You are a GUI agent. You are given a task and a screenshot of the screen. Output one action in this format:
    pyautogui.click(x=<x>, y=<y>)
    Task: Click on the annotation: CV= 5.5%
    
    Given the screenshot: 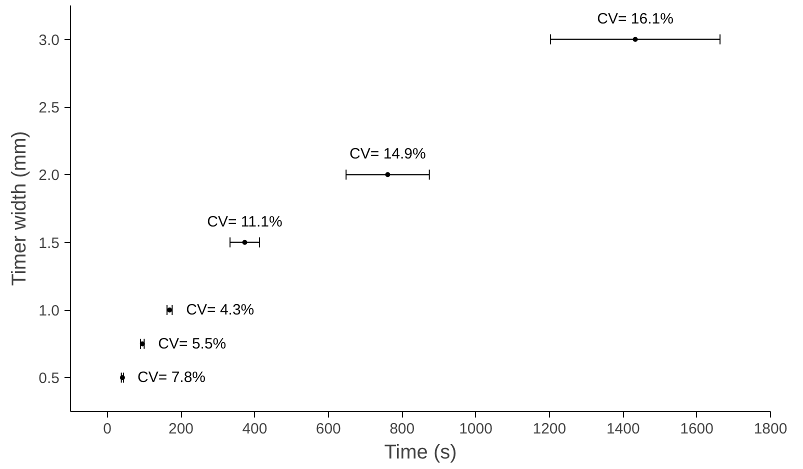 What is the action you would take?
    pyautogui.click(x=192, y=343)
    